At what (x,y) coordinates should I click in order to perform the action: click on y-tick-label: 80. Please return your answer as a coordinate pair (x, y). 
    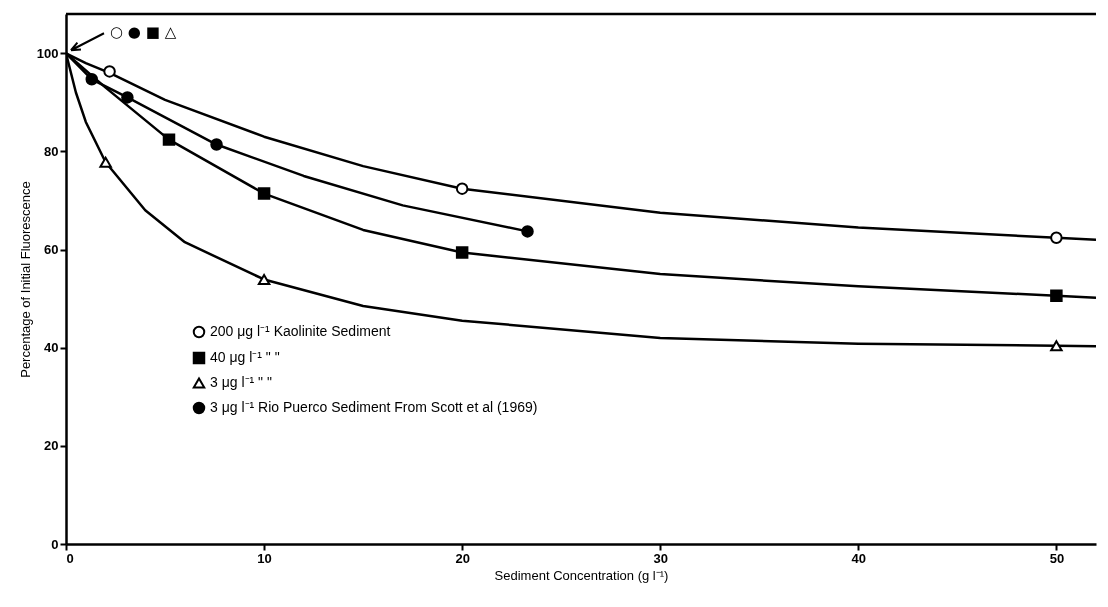
    Looking at the image, I should click on (51, 151).